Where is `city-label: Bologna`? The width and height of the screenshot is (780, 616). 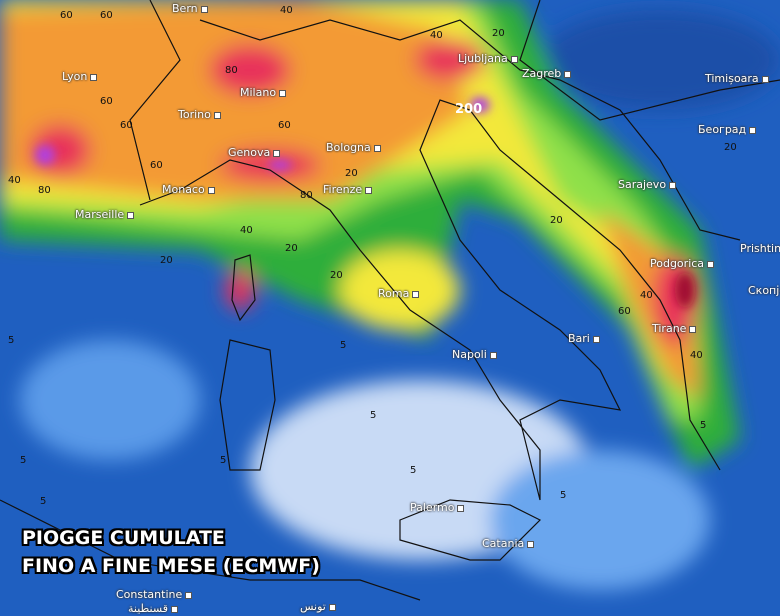
city-label: Bologna is located at coordinates (353, 147).